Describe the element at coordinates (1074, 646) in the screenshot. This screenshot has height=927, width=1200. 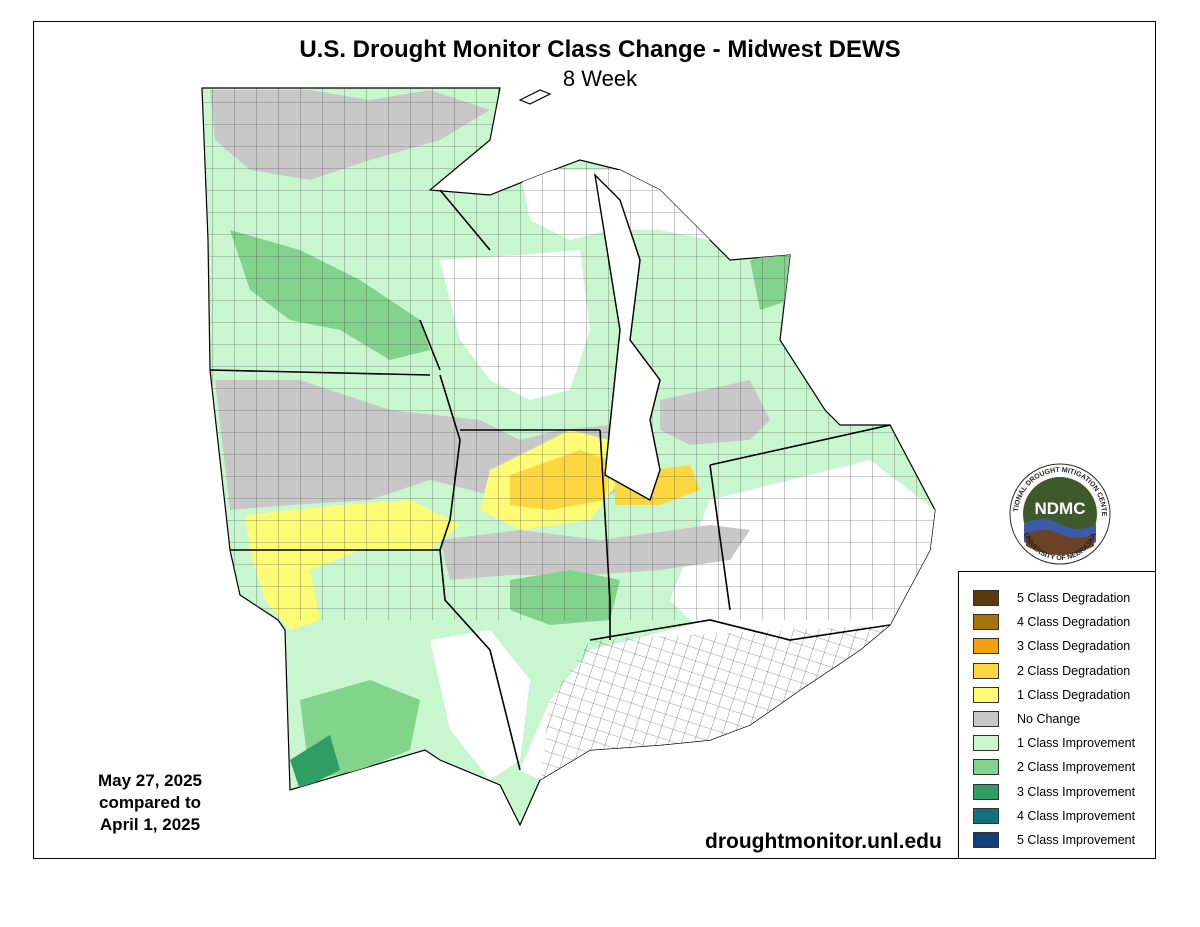
I see `legend-label: 3 Class Degradation` at that location.